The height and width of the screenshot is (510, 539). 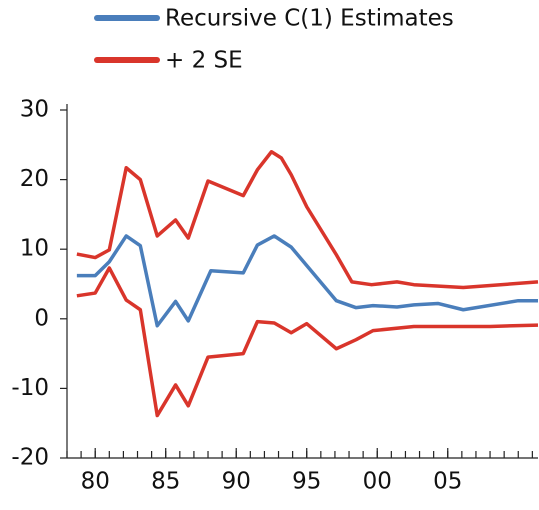 I want to click on x-tick-label: 95, so click(x=306, y=482).